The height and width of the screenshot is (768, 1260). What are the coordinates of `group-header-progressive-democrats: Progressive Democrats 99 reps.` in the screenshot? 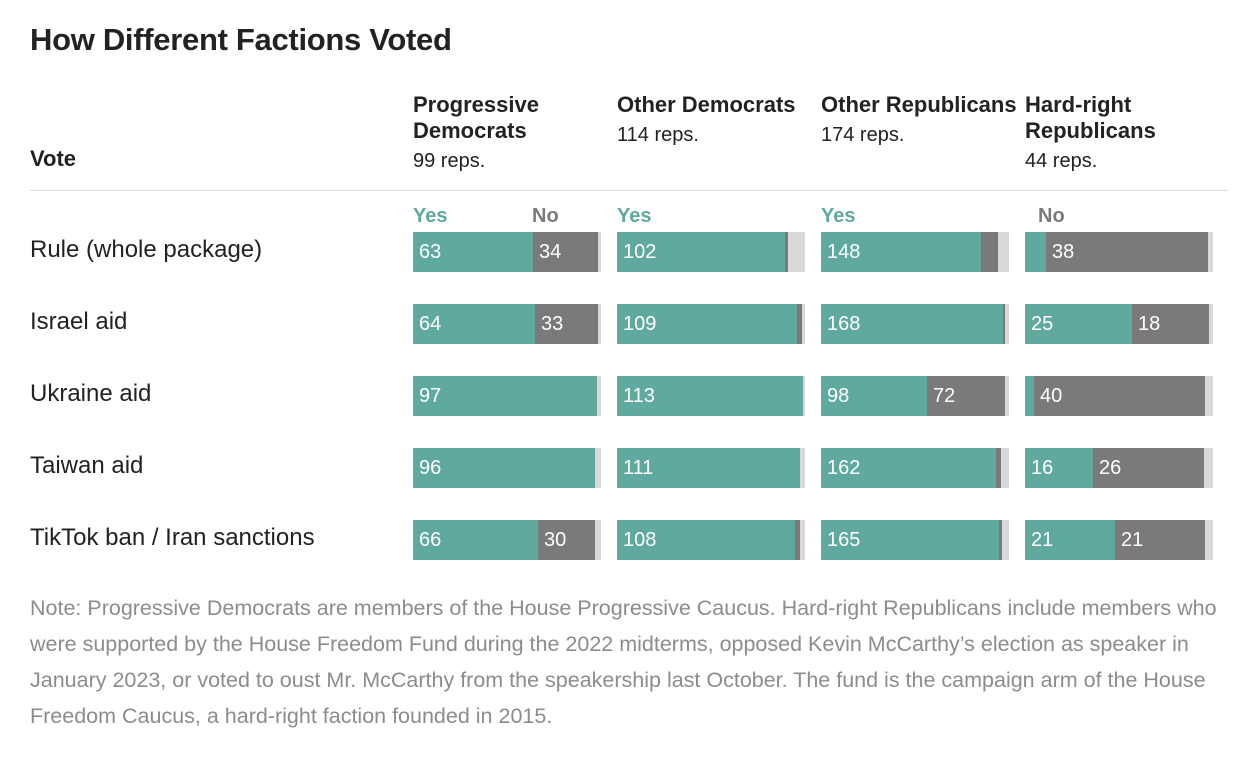 It's located at (513, 133).